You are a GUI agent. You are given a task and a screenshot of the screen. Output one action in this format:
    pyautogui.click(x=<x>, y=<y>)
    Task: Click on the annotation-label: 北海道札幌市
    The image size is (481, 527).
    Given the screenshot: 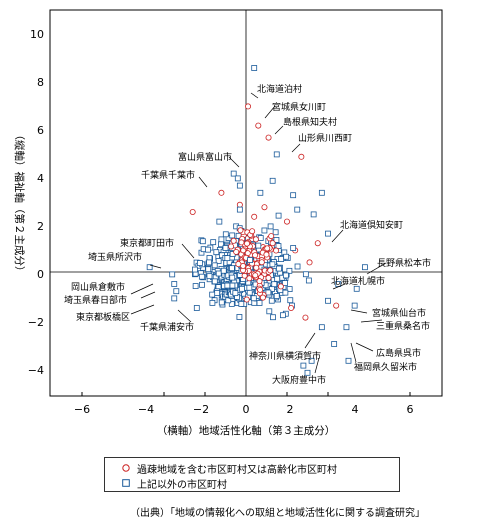 What is the action you would take?
    pyautogui.click(x=358, y=281)
    